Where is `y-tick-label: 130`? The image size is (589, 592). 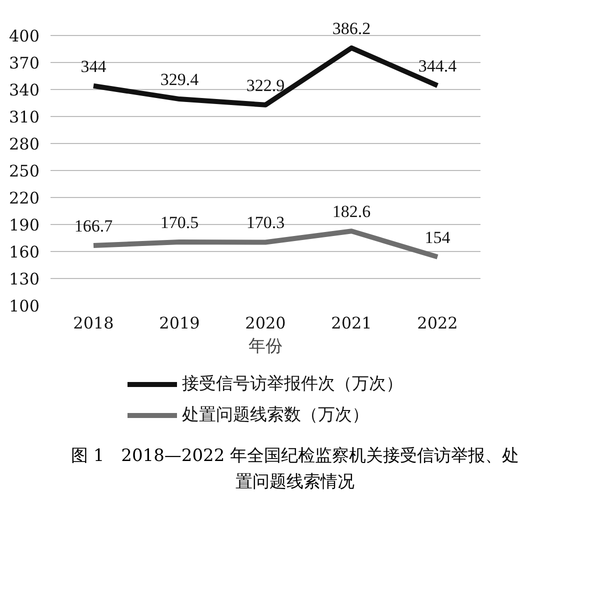 y-tick-label: 130 is located at coordinates (24, 279).